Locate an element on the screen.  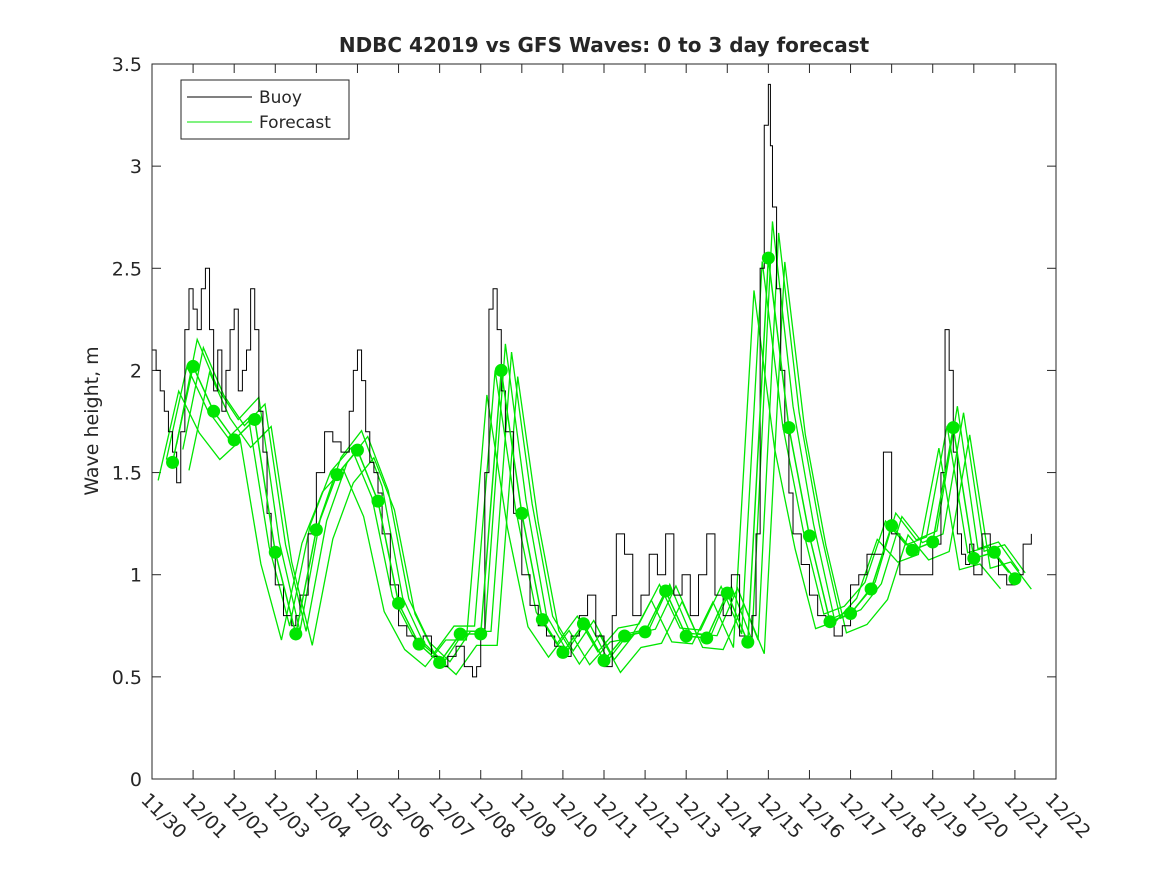
x-tick-label: 12/02 is located at coordinates (246, 816).